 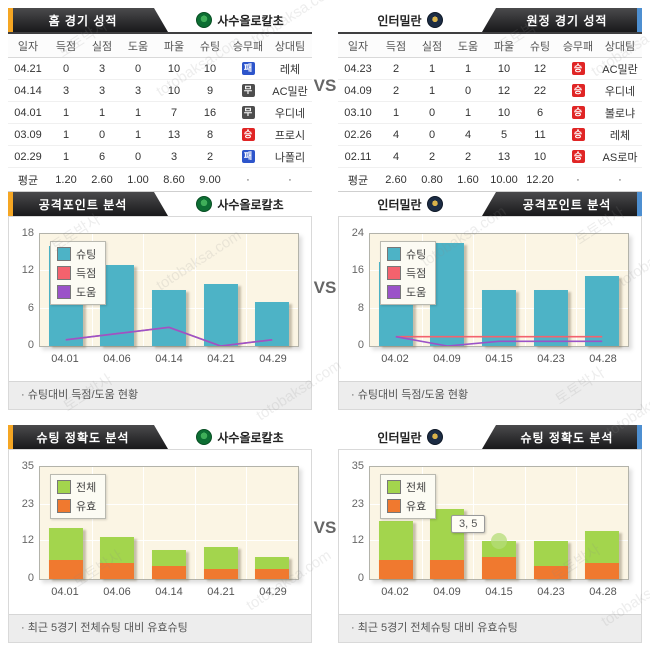 I want to click on x-tick-label: 04.02, so click(x=395, y=592).